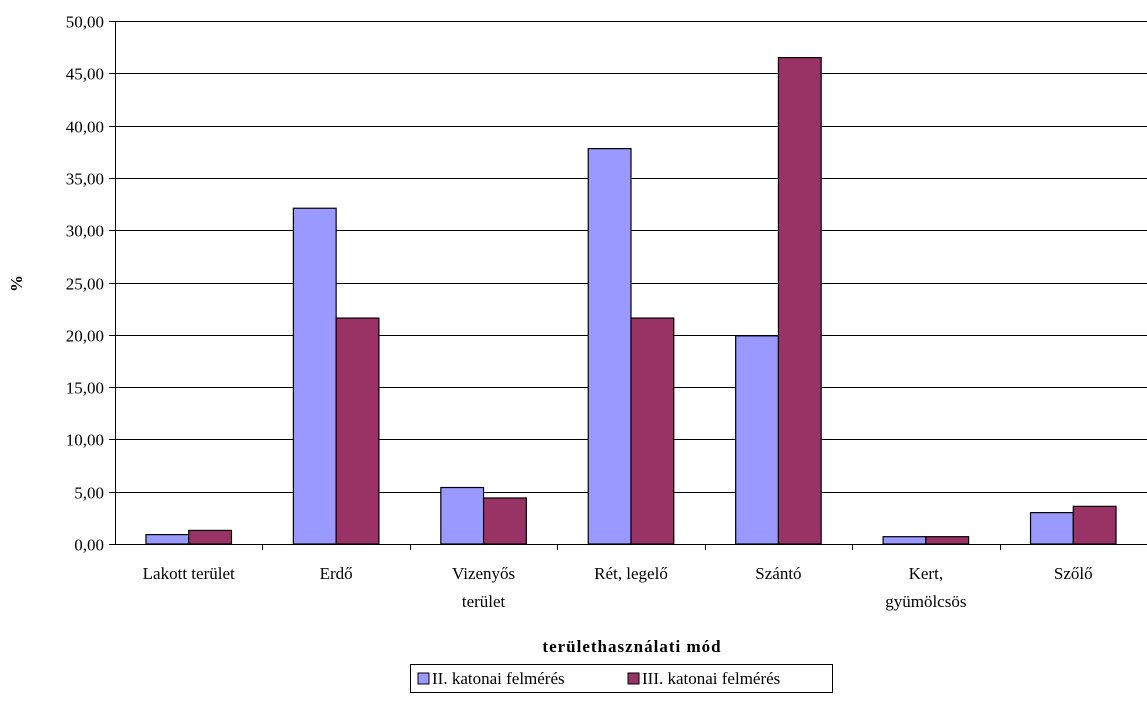 The width and height of the screenshot is (1147, 726). Describe the element at coordinates (1073, 573) in the screenshot. I see `x-tick-label: Szőlő` at that location.